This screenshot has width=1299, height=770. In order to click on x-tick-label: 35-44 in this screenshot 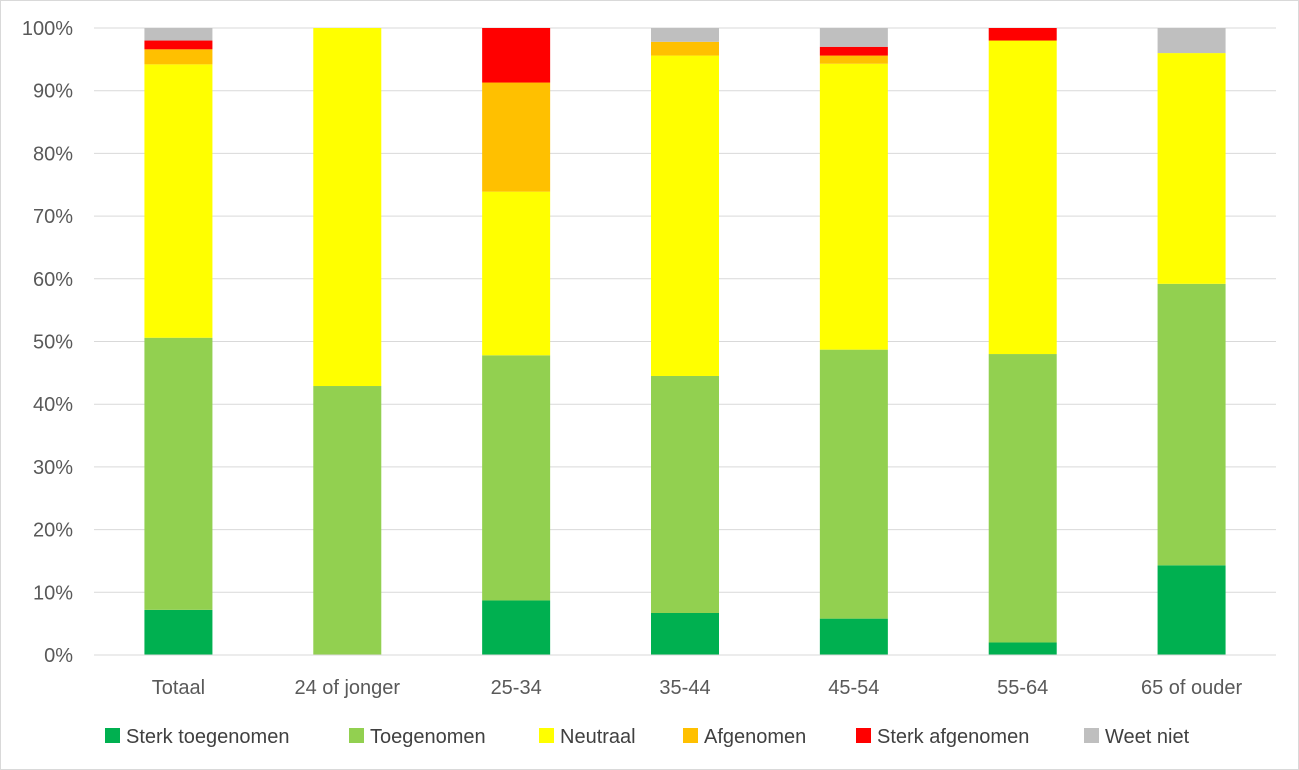, I will do `click(684, 688)`.